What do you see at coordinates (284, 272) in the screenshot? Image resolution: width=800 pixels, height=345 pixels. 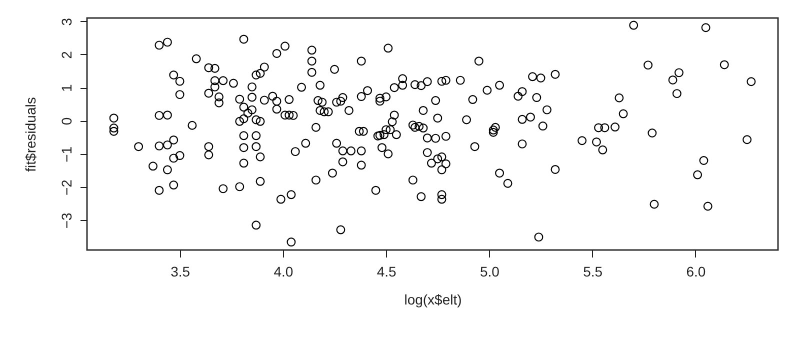 I see `x-tick-label: 4.0` at bounding box center [284, 272].